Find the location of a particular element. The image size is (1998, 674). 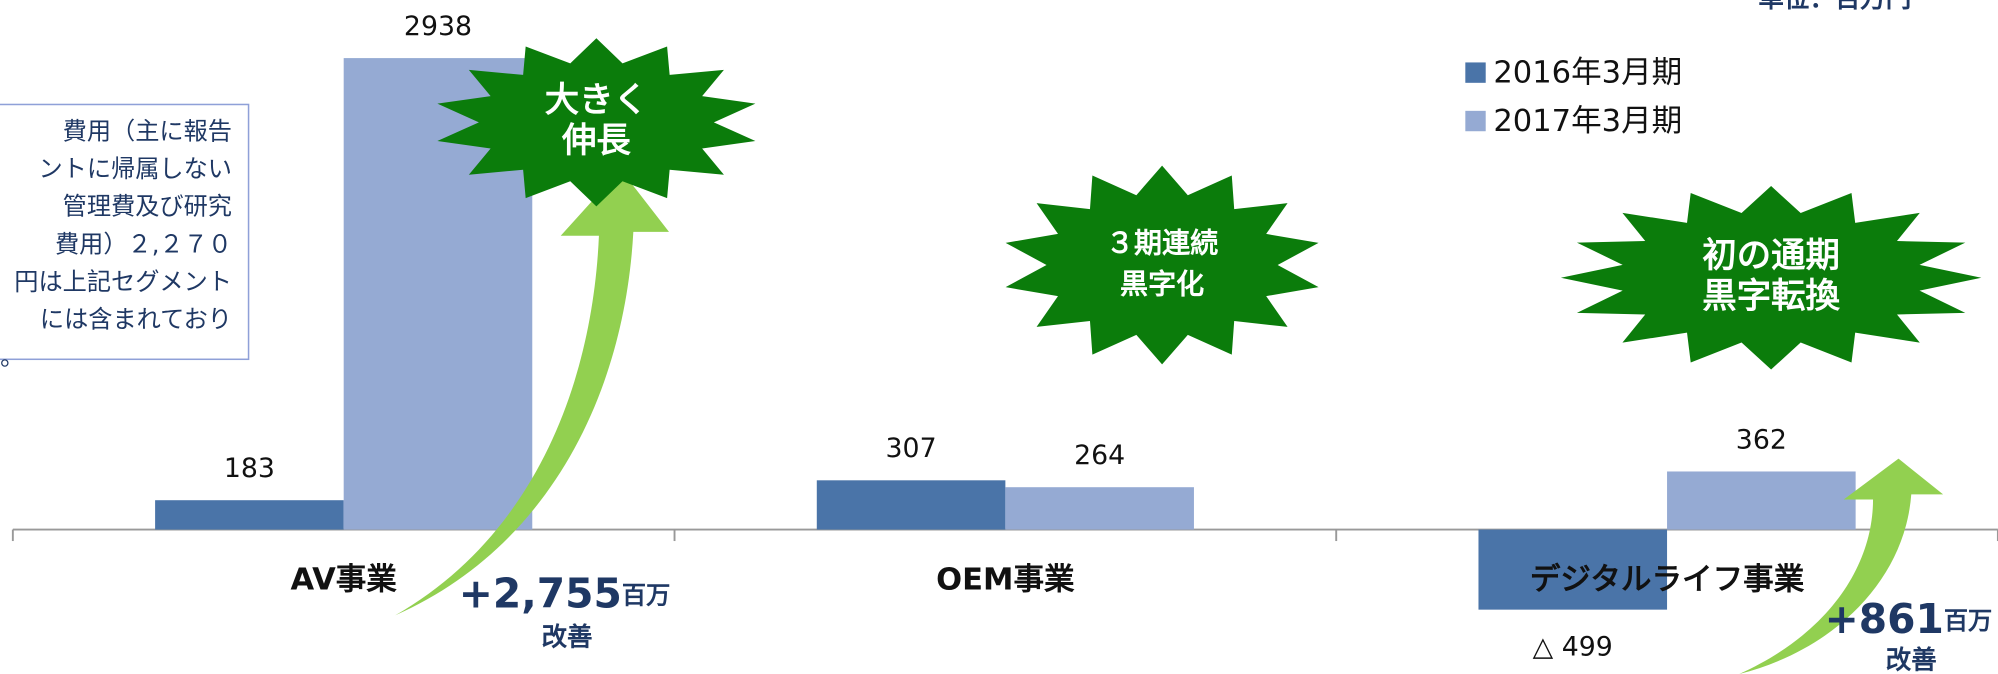

starburst-text: ３期連続 is located at coordinates (1162, 243).